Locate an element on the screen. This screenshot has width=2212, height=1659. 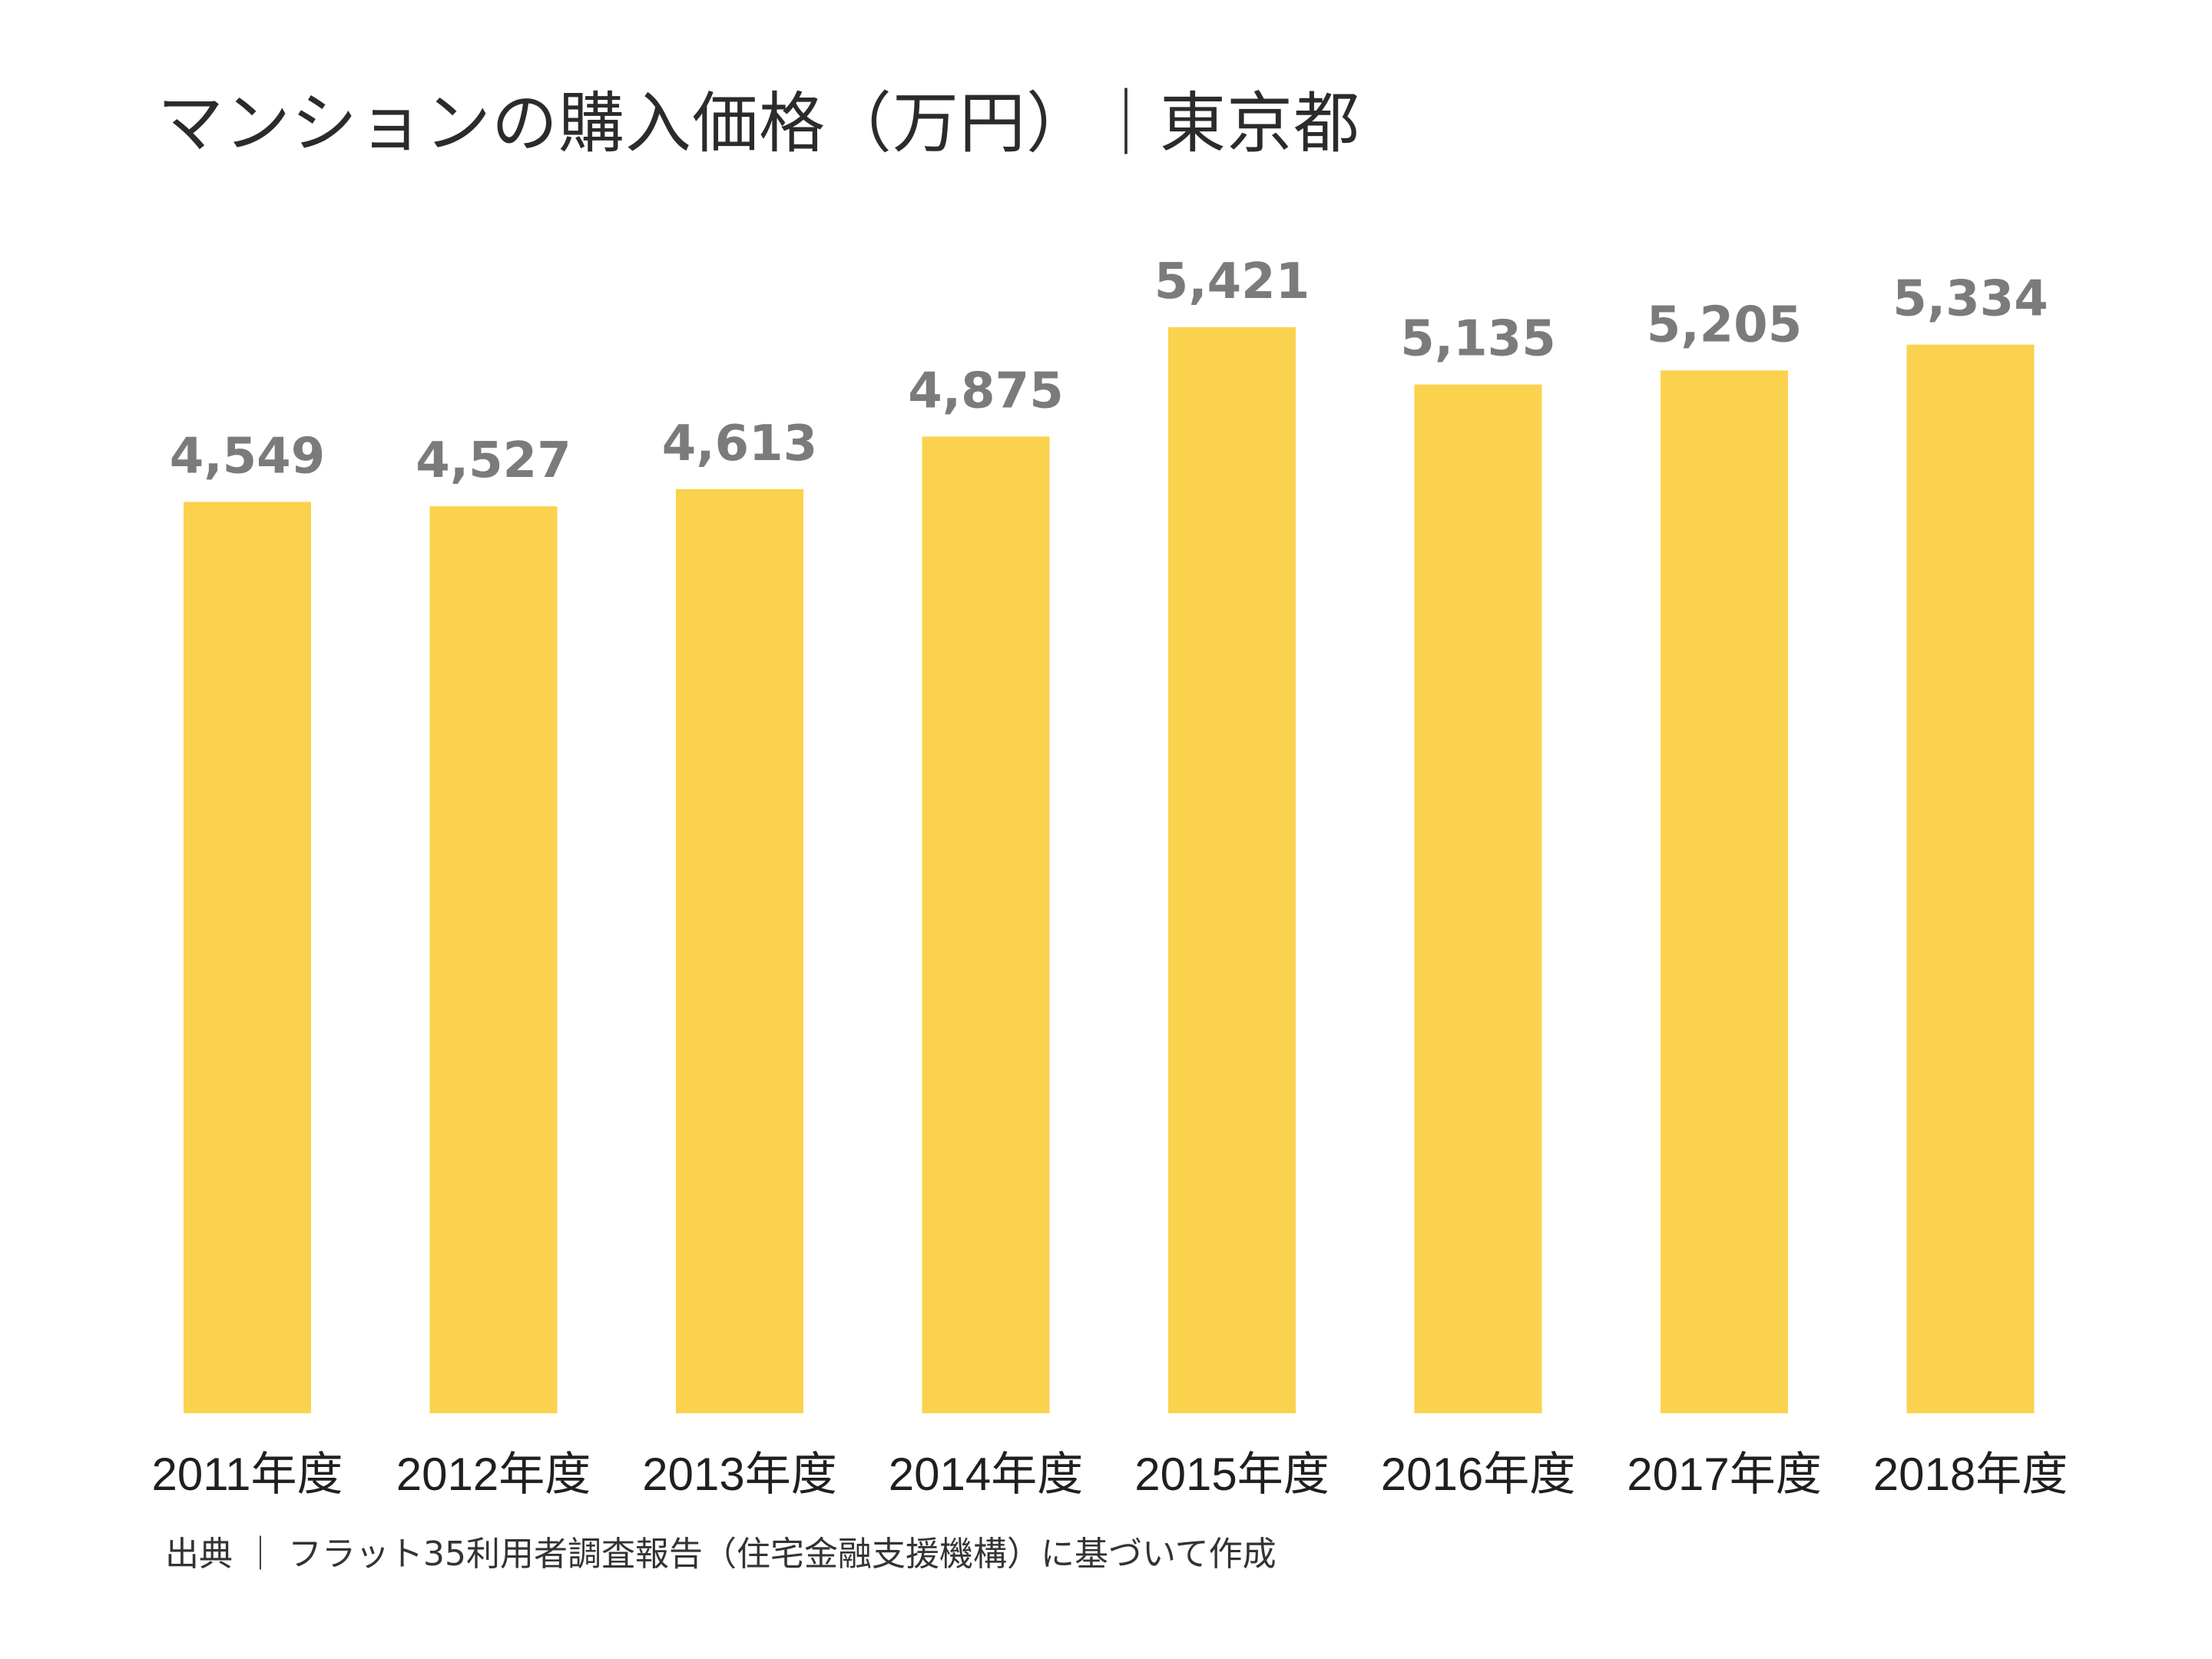
bar-2015年度 is located at coordinates (1232, 870).